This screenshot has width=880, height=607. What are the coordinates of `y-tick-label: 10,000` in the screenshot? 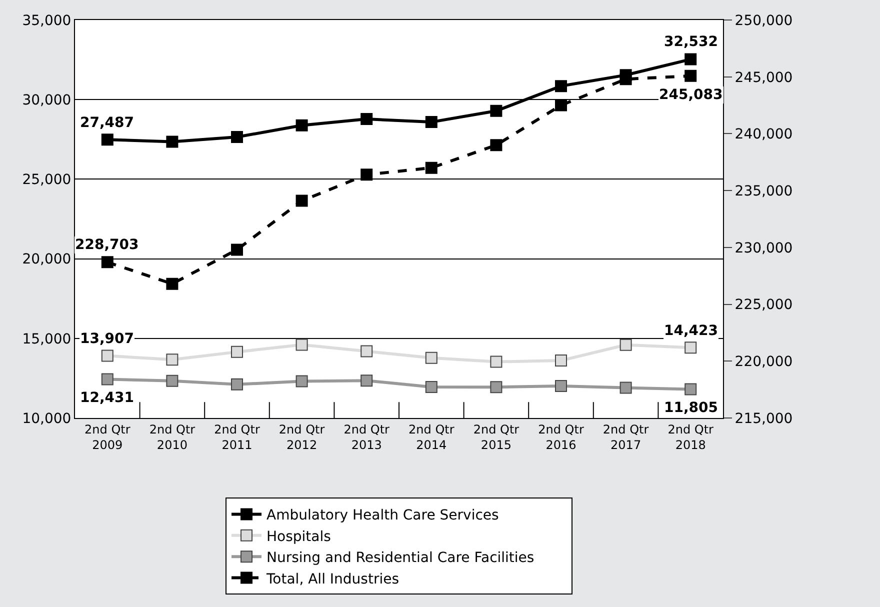 It's located at (47, 418).